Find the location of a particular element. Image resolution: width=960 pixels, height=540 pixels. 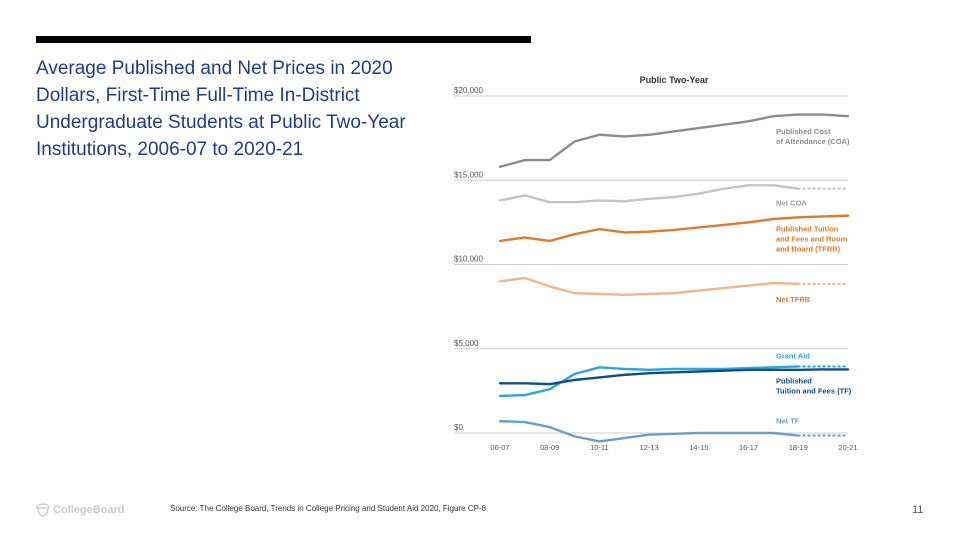

x-tick-label: 18-19 is located at coordinates (798, 447).